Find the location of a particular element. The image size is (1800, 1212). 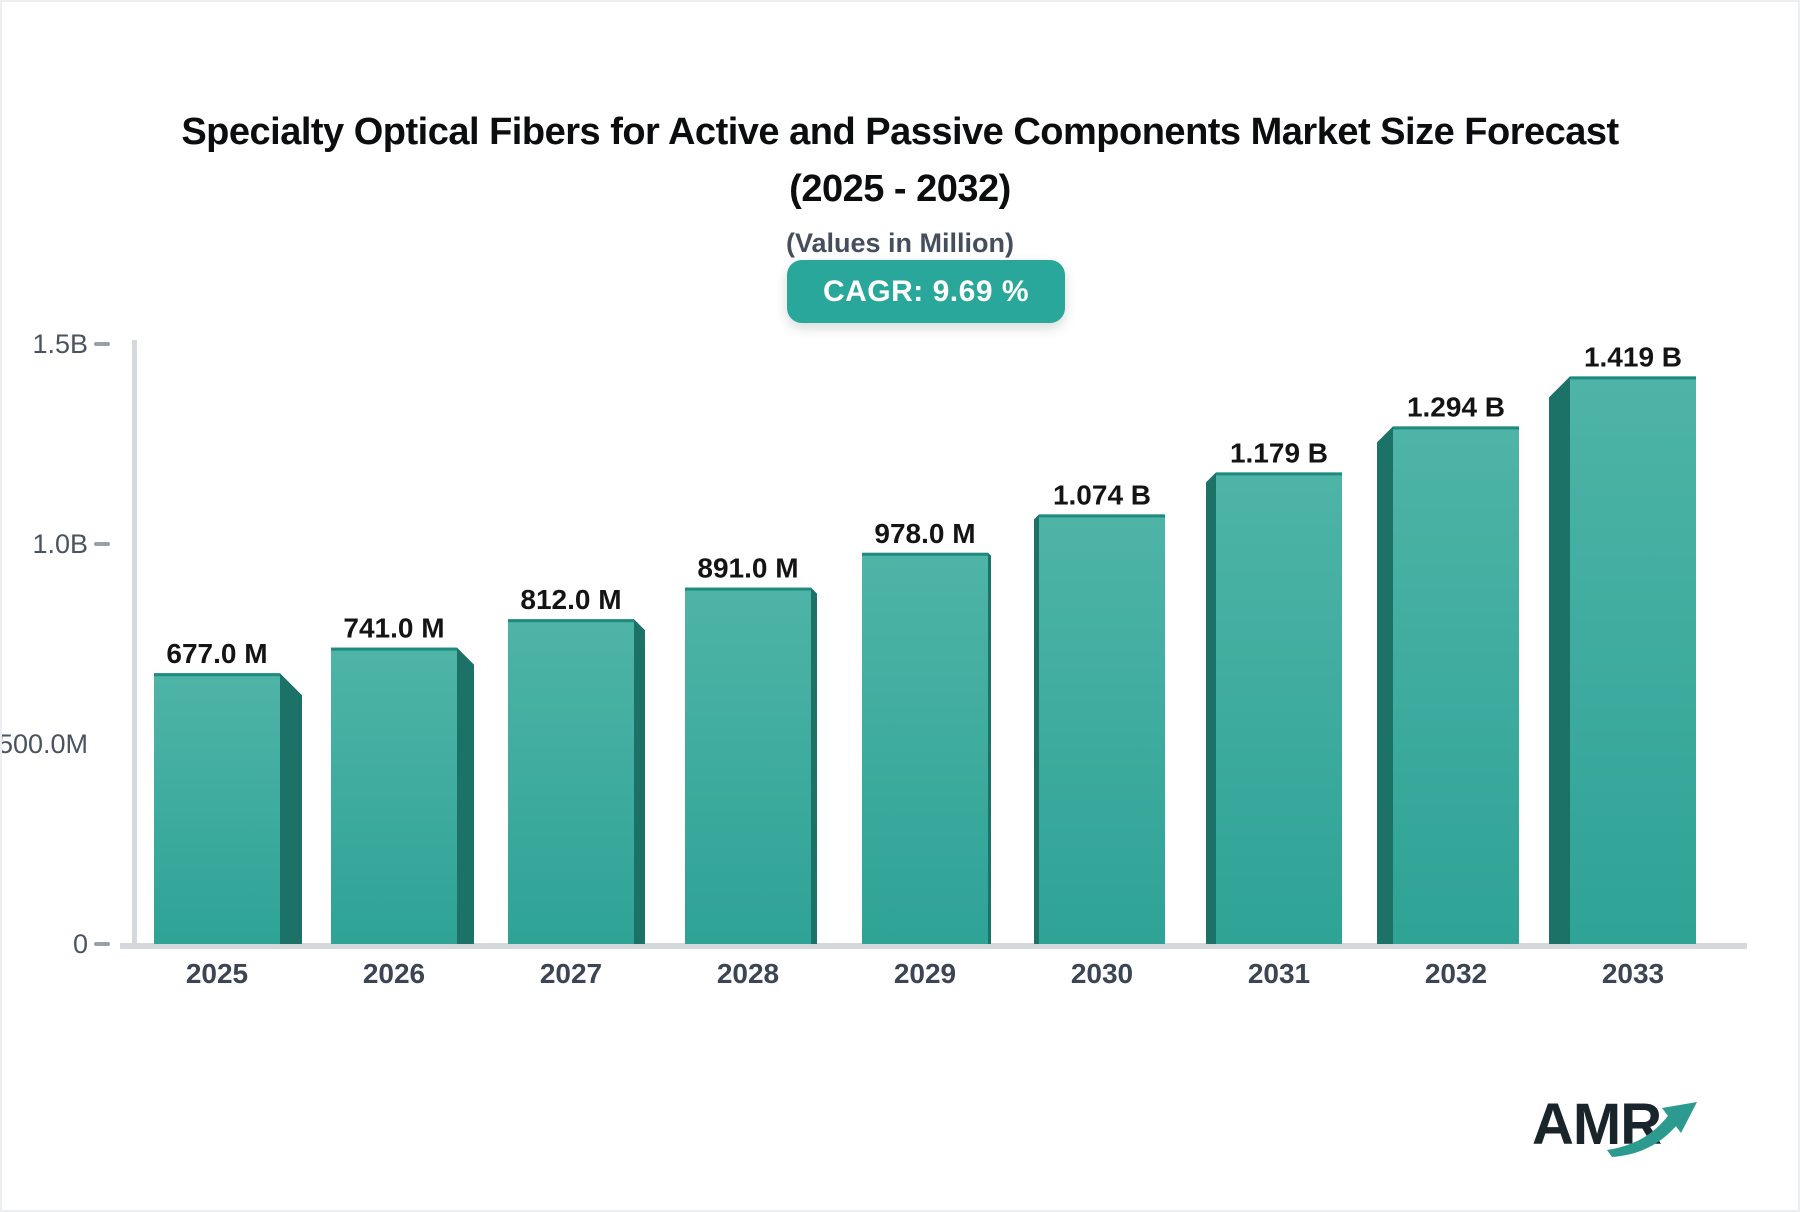

bar-front-face-2025 is located at coordinates (217, 808).